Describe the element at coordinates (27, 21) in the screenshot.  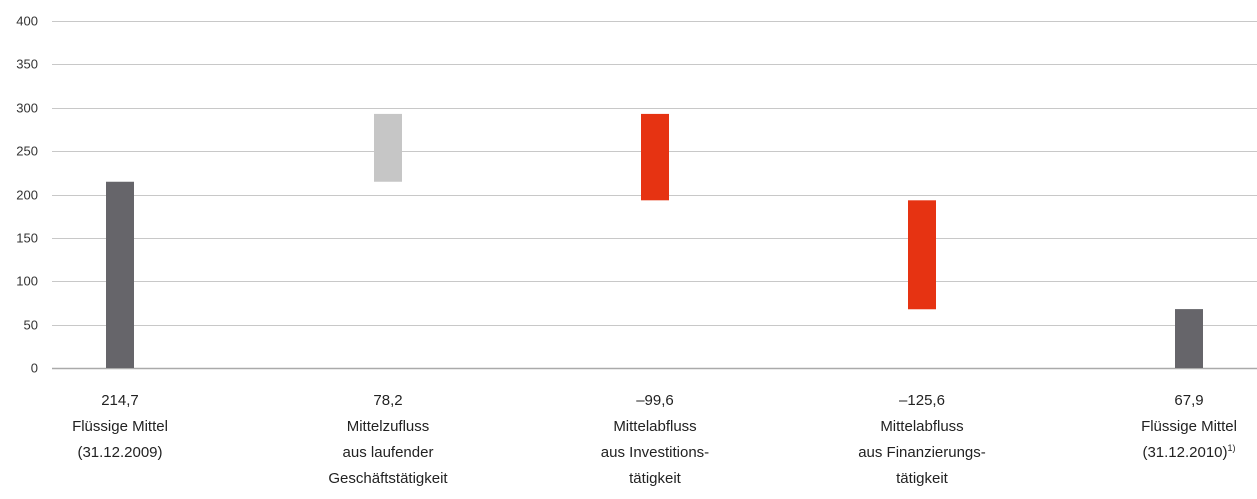
I see `y-tick-label: 400` at that location.